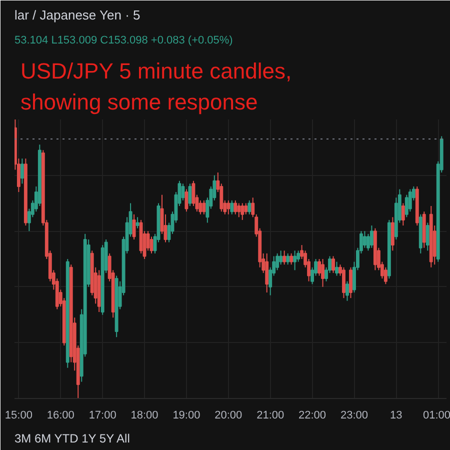 Image resolution: width=450 pixels, height=450 pixels. What do you see at coordinates (228, 416) in the screenshot?
I see `x-tick-label: 20:00` at bounding box center [228, 416].